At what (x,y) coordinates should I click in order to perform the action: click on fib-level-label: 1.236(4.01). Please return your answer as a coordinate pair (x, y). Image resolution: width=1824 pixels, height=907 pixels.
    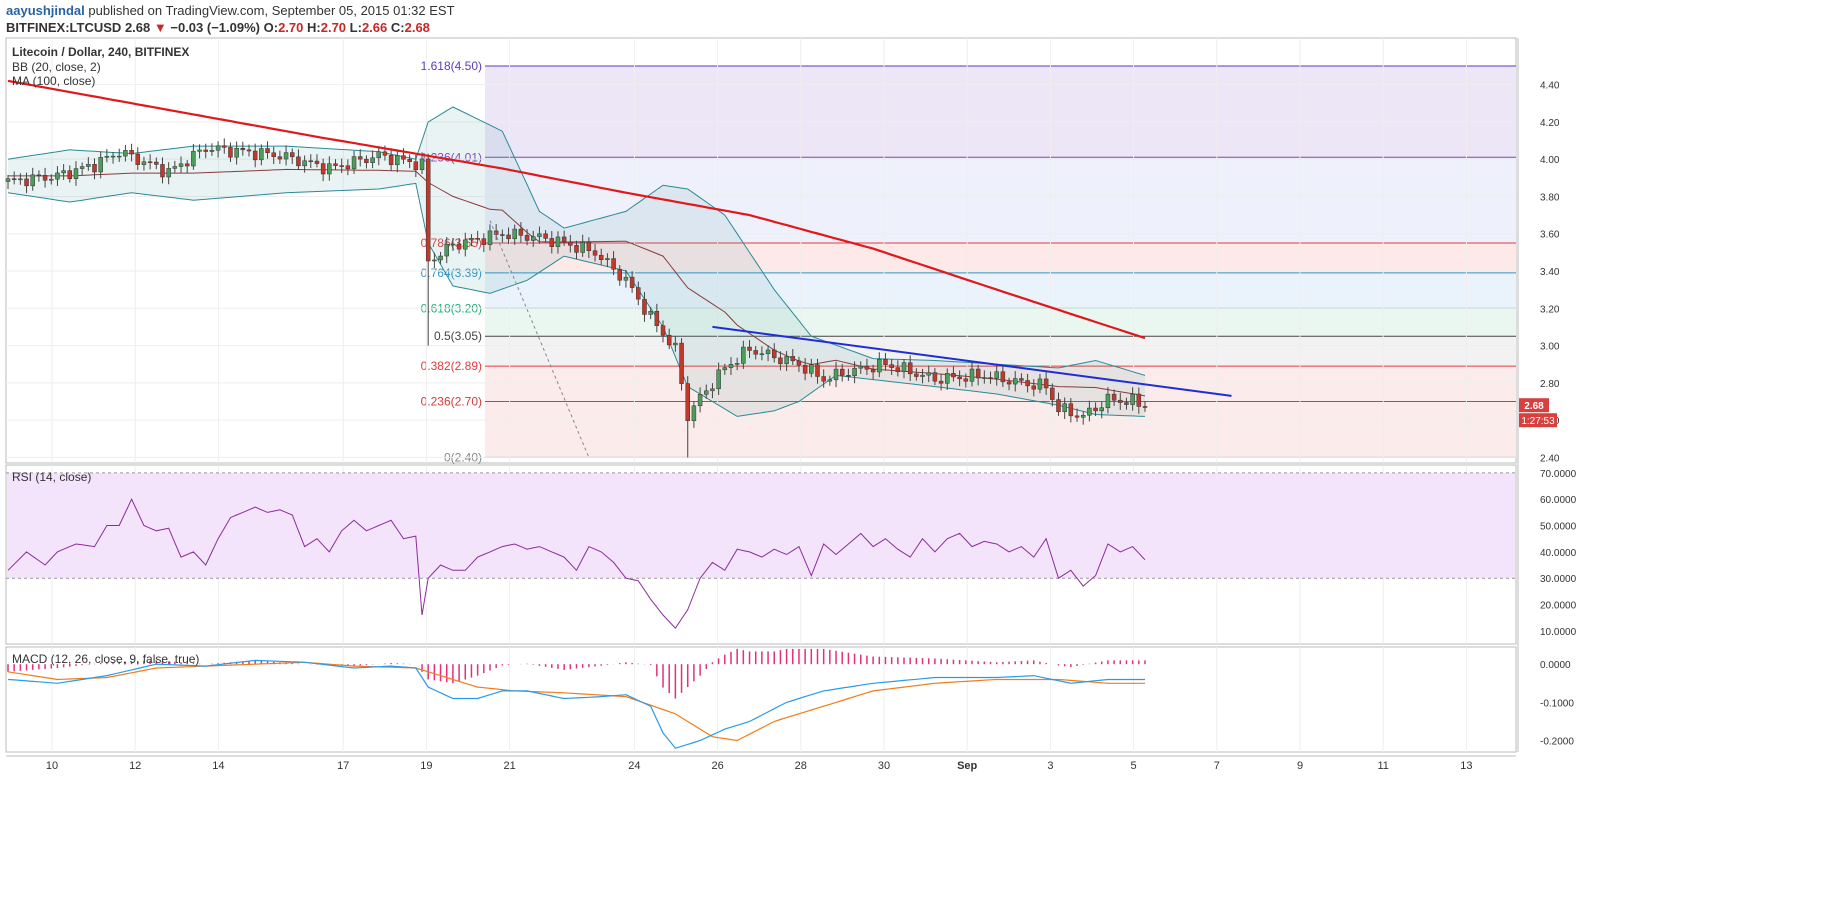
    Looking at the image, I should click on (451, 157).